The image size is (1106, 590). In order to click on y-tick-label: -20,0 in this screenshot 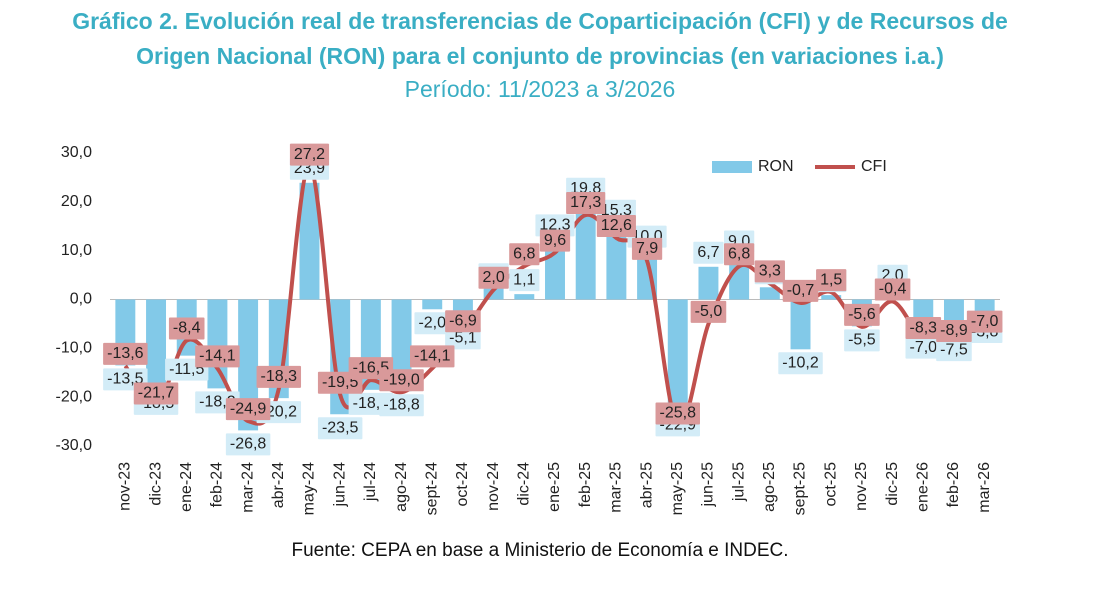, I will do `click(74, 396)`.